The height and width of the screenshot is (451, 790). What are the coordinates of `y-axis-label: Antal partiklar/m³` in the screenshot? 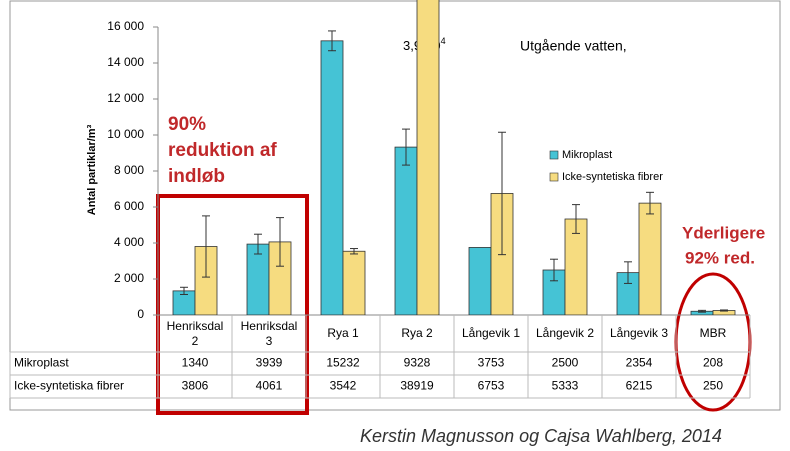 It's located at (92, 169).